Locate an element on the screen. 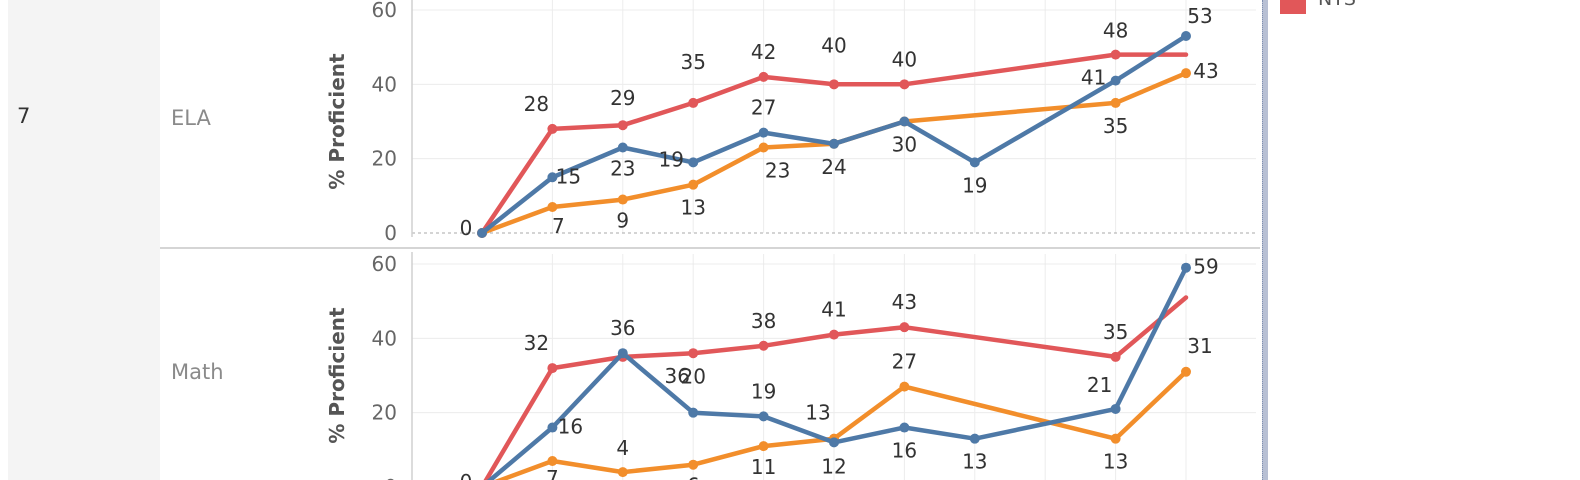 This screenshot has width=1580, height=480. legend-label-nys: NYS is located at coordinates (1337, 5).